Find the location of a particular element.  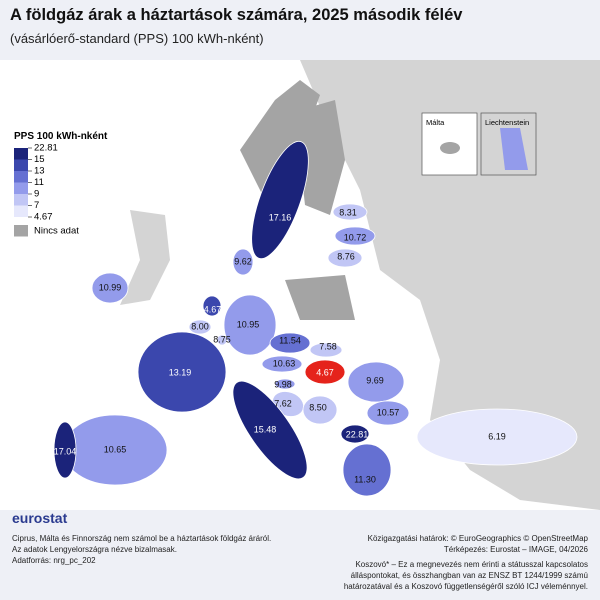

region-value: 4.67 is located at coordinates (325, 372).